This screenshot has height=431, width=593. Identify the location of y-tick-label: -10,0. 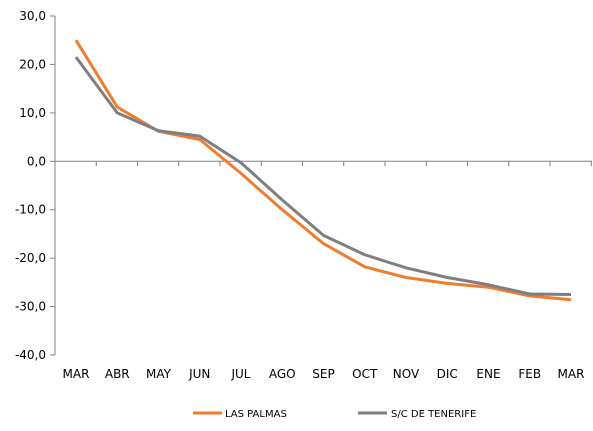
(30, 210).